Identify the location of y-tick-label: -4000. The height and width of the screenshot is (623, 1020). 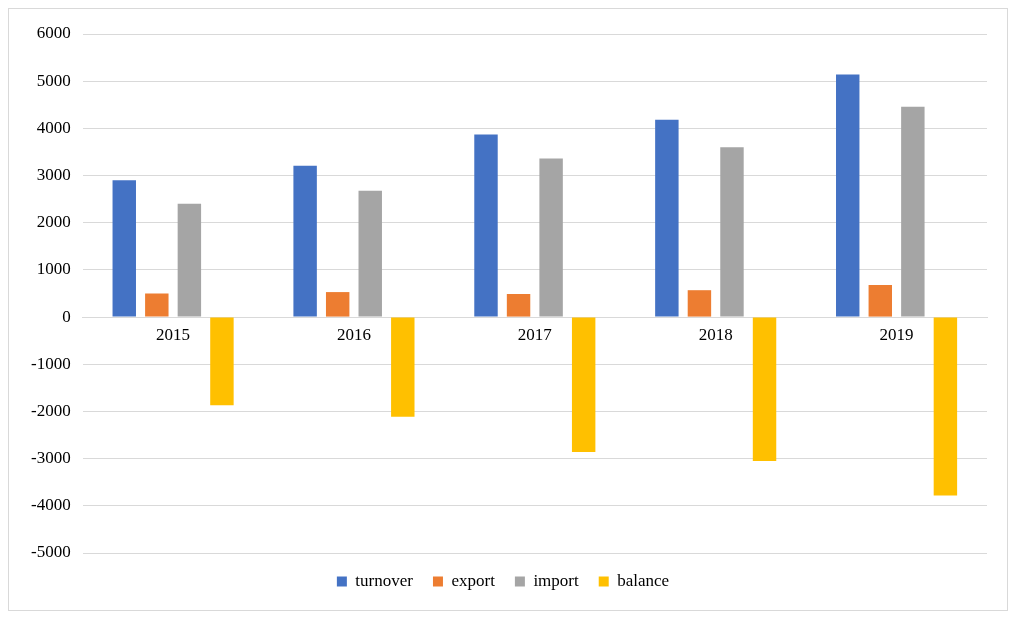
(50, 505).